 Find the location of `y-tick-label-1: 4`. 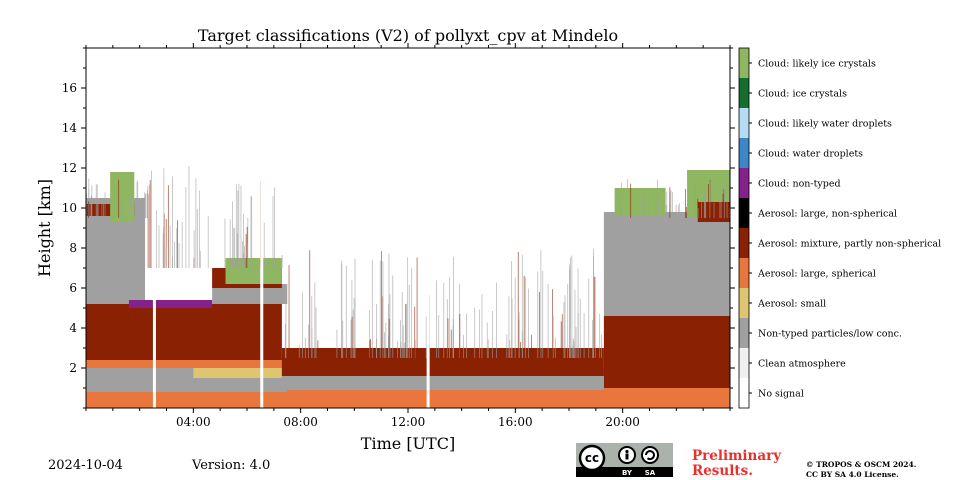

y-tick-label-1: 4 is located at coordinates (73, 328).